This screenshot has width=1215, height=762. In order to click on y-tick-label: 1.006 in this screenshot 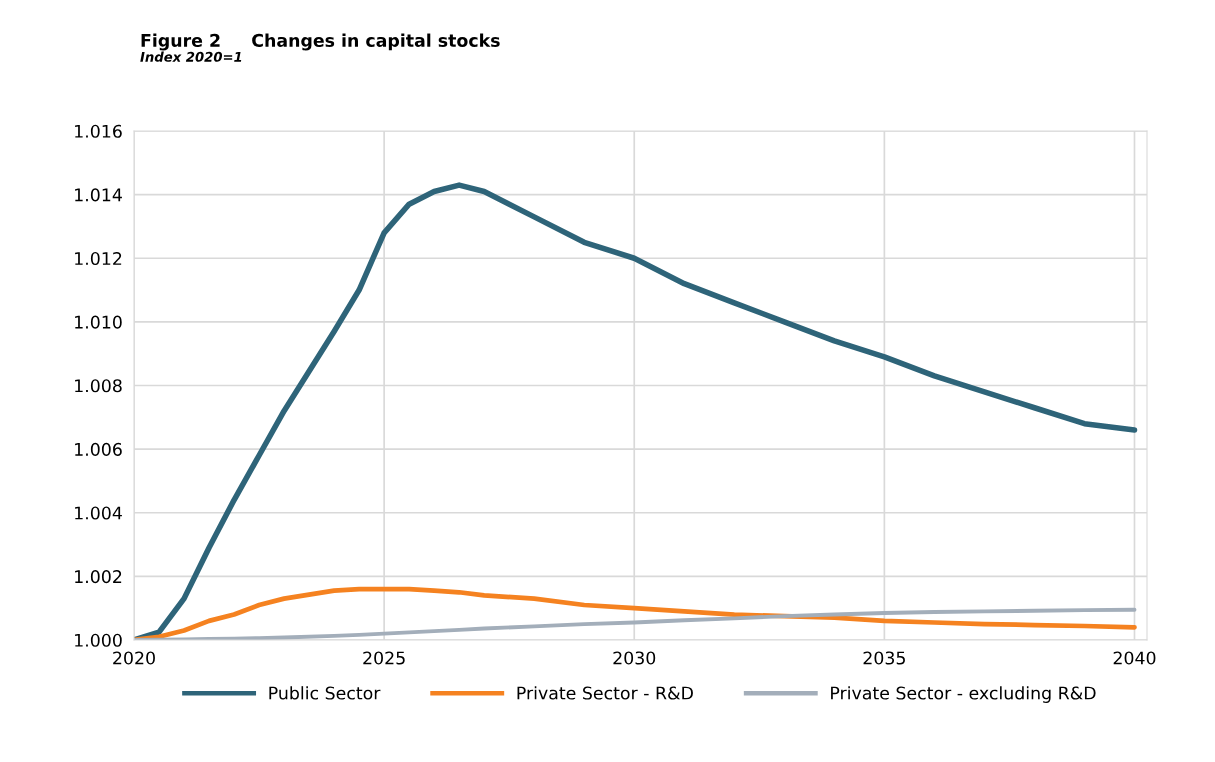, I will do `click(98, 449)`.